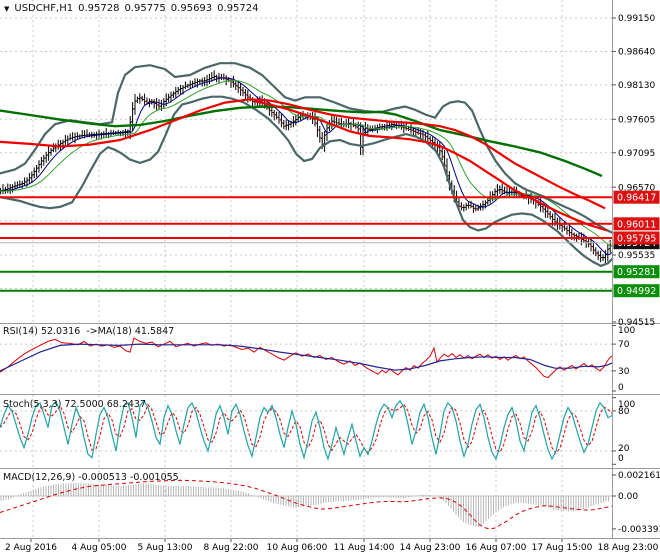 The width and height of the screenshot is (660, 560). What do you see at coordinates (628, 548) in the screenshot?
I see `svg-text: 18 Aug 23:00` at bounding box center [628, 548].